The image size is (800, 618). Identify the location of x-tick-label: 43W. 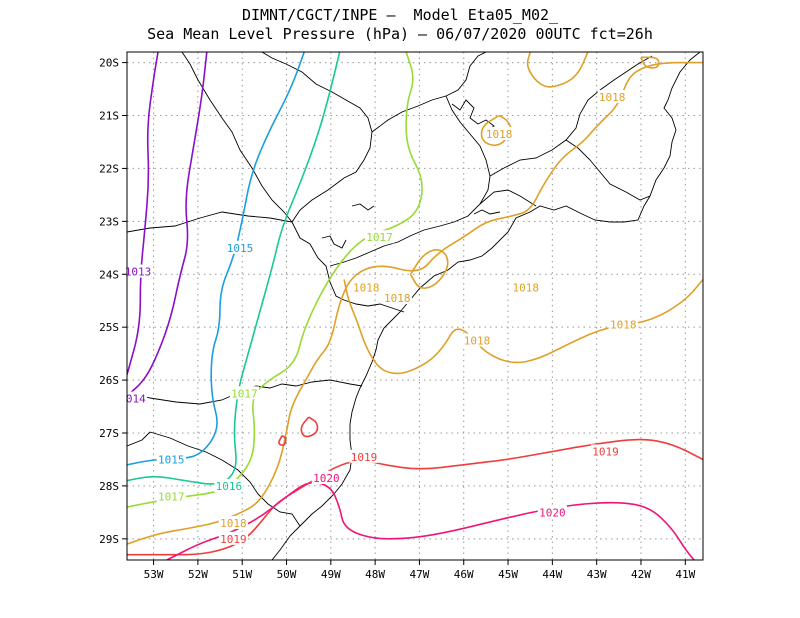
(597, 574).